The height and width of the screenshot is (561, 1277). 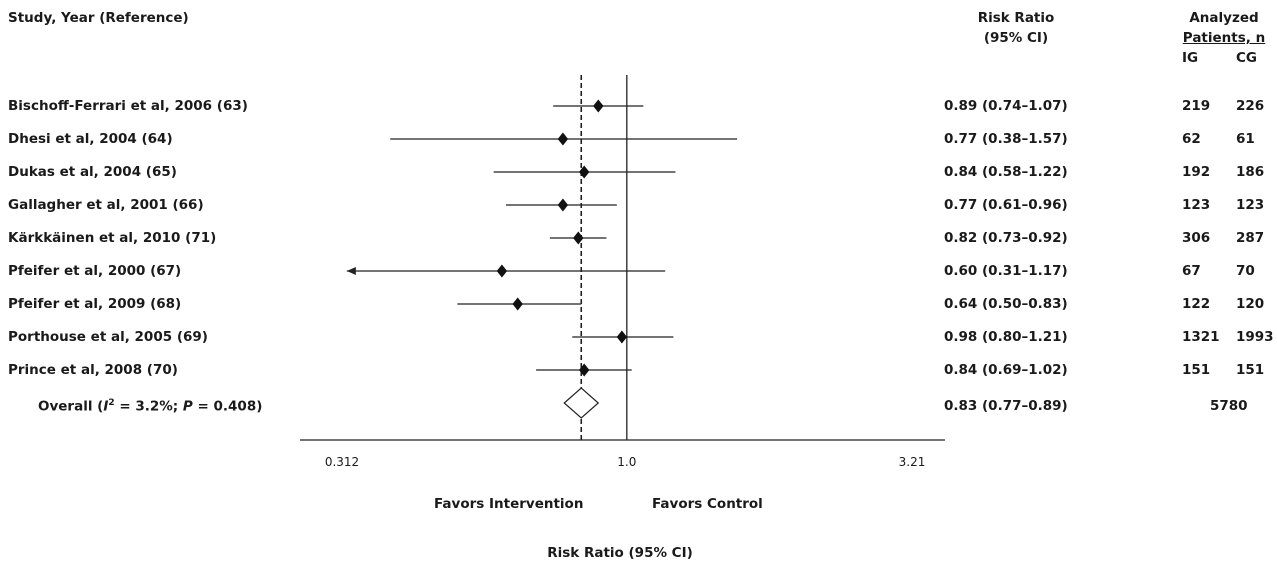 What do you see at coordinates (1245, 139) in the screenshot?
I see `study-cg-count: 61` at bounding box center [1245, 139].